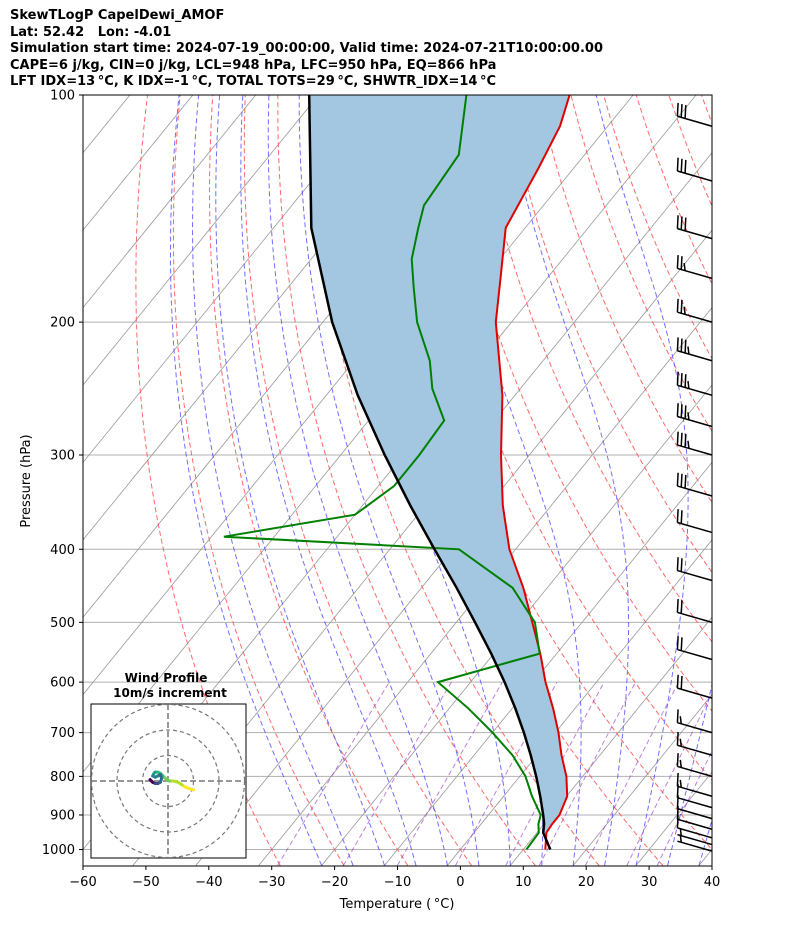  Describe the element at coordinates (62, 815) in the screenshot. I see `y-tick-label: 900` at that location.